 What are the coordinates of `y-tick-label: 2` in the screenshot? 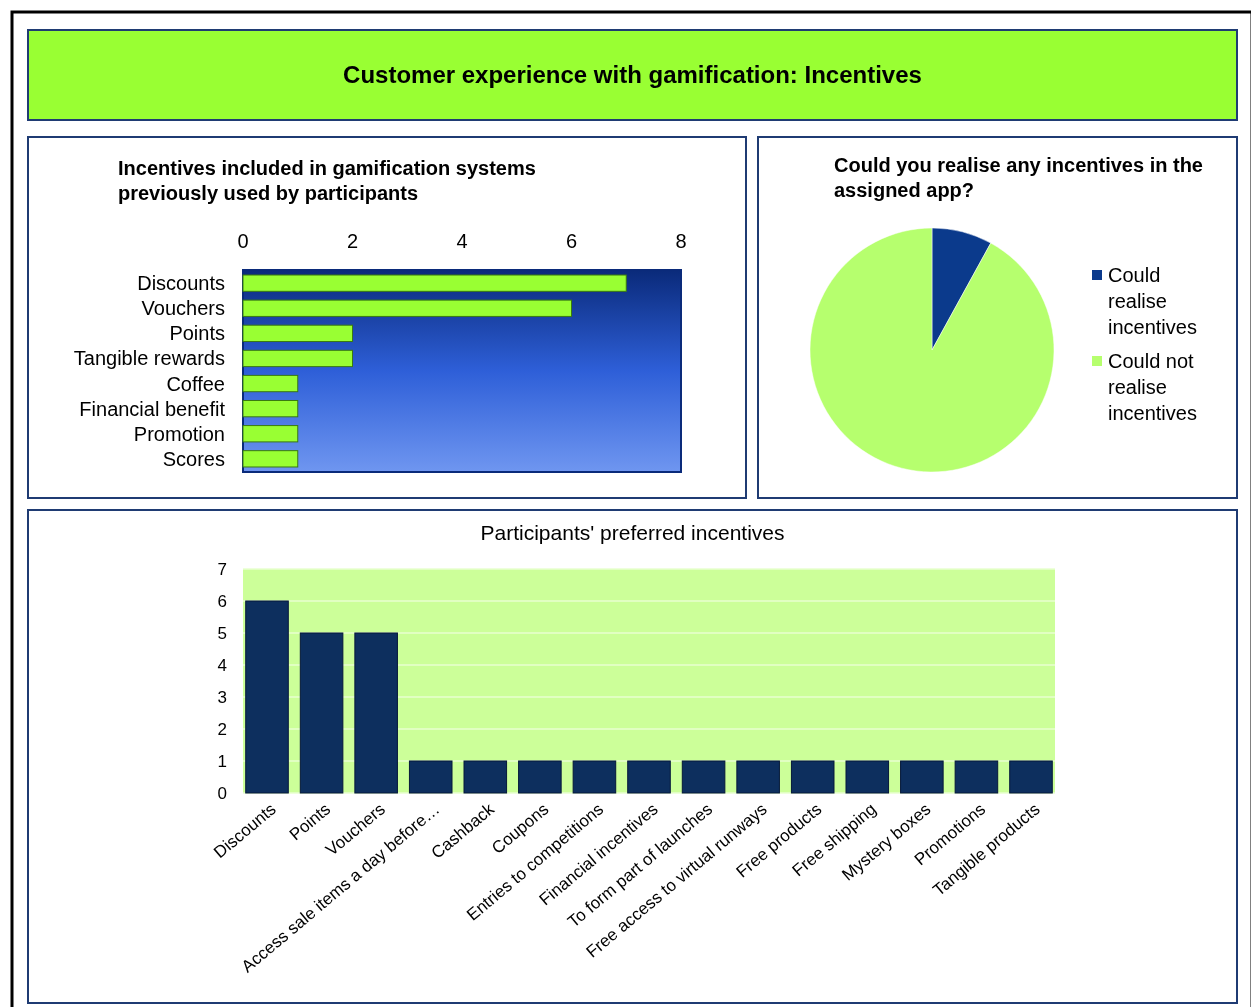 It's located at (222, 729).